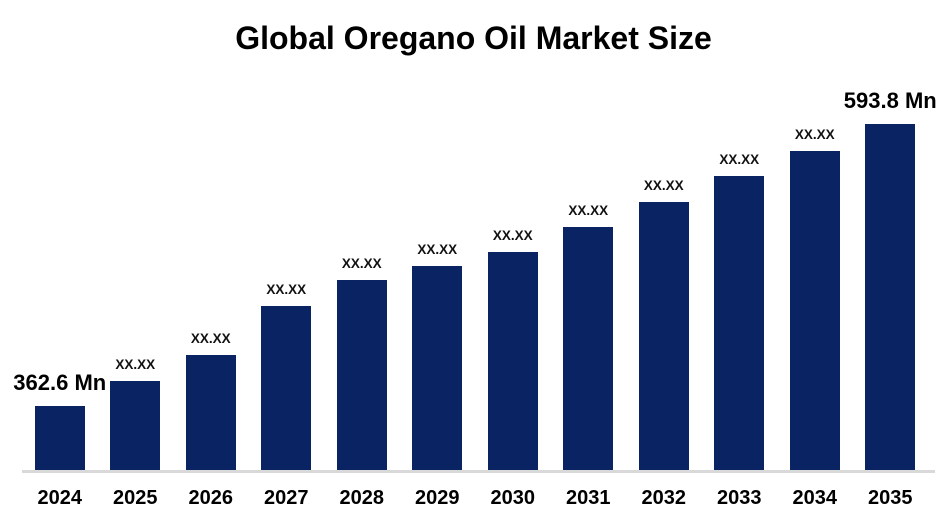  I want to click on bar-group-2031: XX.XX, so click(589, 336).